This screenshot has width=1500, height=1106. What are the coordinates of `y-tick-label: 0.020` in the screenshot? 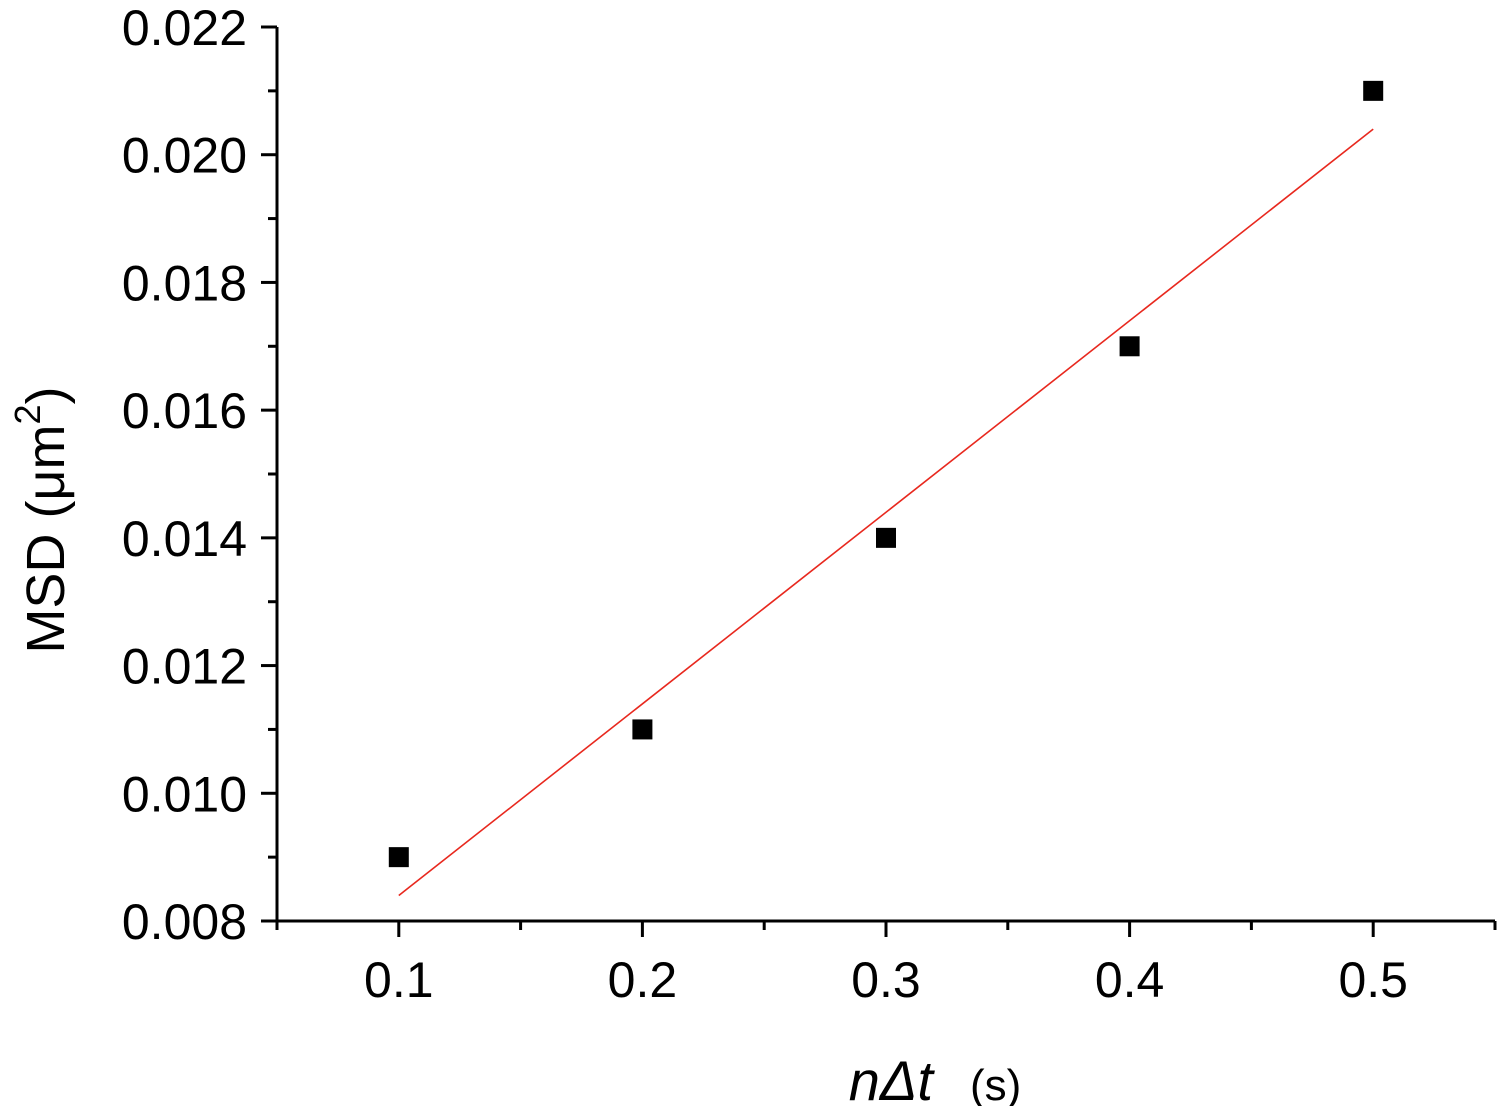 It's located at (184, 156).